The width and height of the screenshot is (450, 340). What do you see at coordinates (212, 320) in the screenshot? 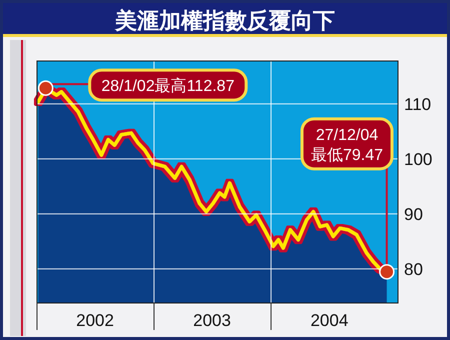
I see `x-tick-label: 2003` at bounding box center [212, 320].